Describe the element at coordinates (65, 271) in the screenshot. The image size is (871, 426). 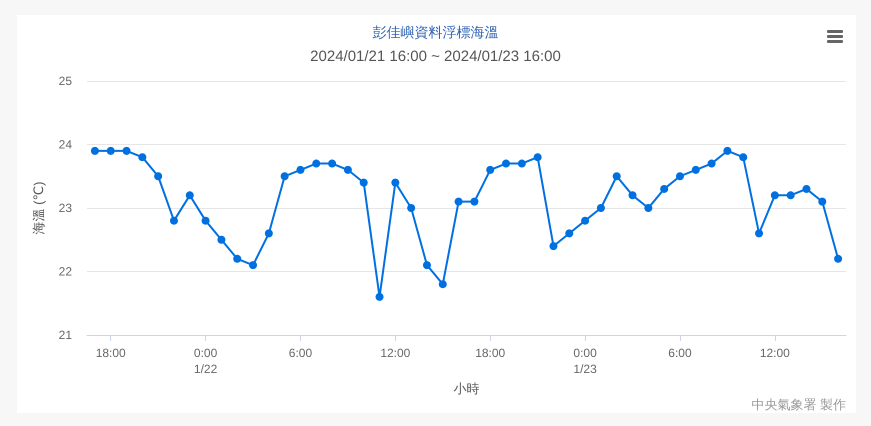
I see `y-tick-label: 22` at that location.